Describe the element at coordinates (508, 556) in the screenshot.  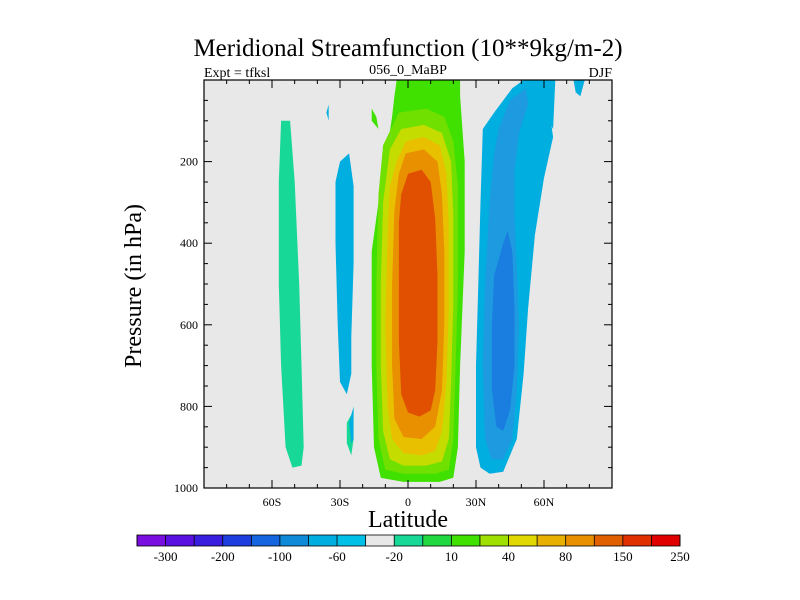
I see `colorbar-label: 40` at that location.